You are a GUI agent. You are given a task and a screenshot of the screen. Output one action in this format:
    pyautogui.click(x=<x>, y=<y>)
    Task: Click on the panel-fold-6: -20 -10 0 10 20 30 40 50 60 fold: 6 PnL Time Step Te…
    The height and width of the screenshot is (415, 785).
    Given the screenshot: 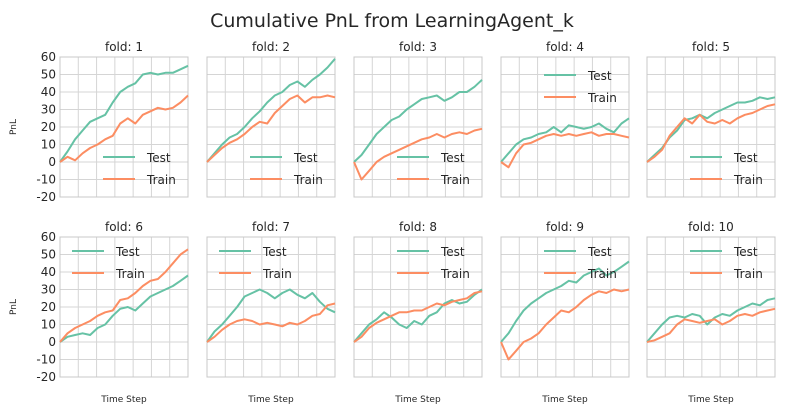 What is the action you would take?
    pyautogui.click(x=99, y=312)
    